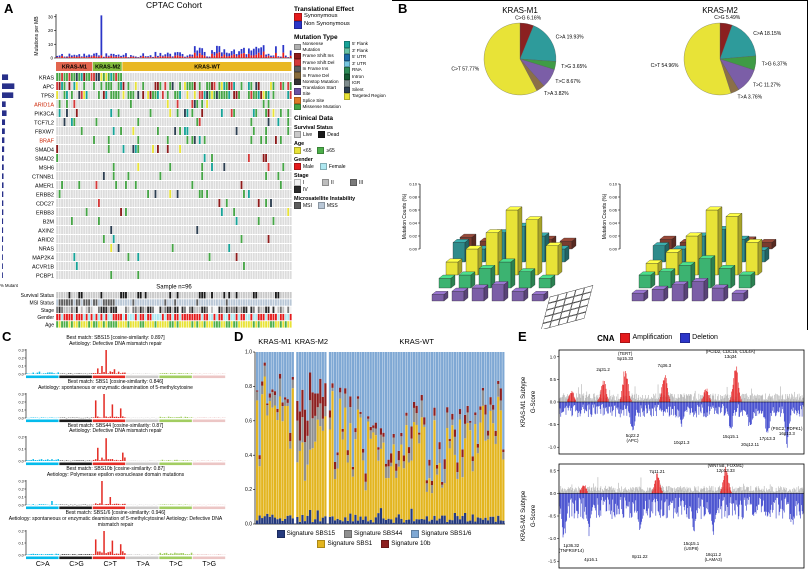 This screenshot has width=808, height=571. Describe the element at coordinates (46, 240) in the screenshot. I see `gene-label: ARID2` at that location.